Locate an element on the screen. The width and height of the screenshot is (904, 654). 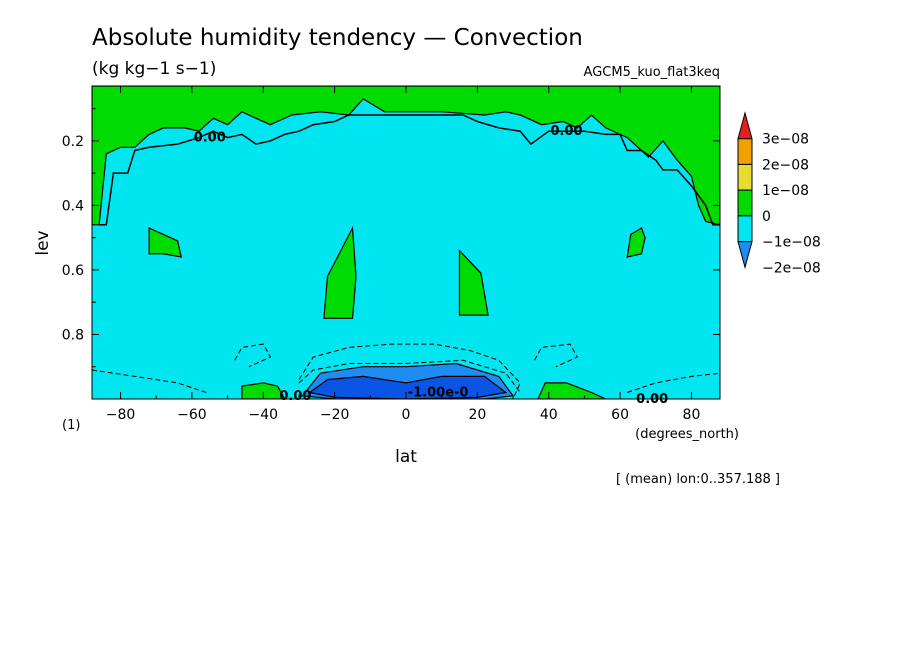
colorbar: −2e−08 −1e−08 0 1e−08 2e−08 3e−08 is located at coordinates (779, 193).